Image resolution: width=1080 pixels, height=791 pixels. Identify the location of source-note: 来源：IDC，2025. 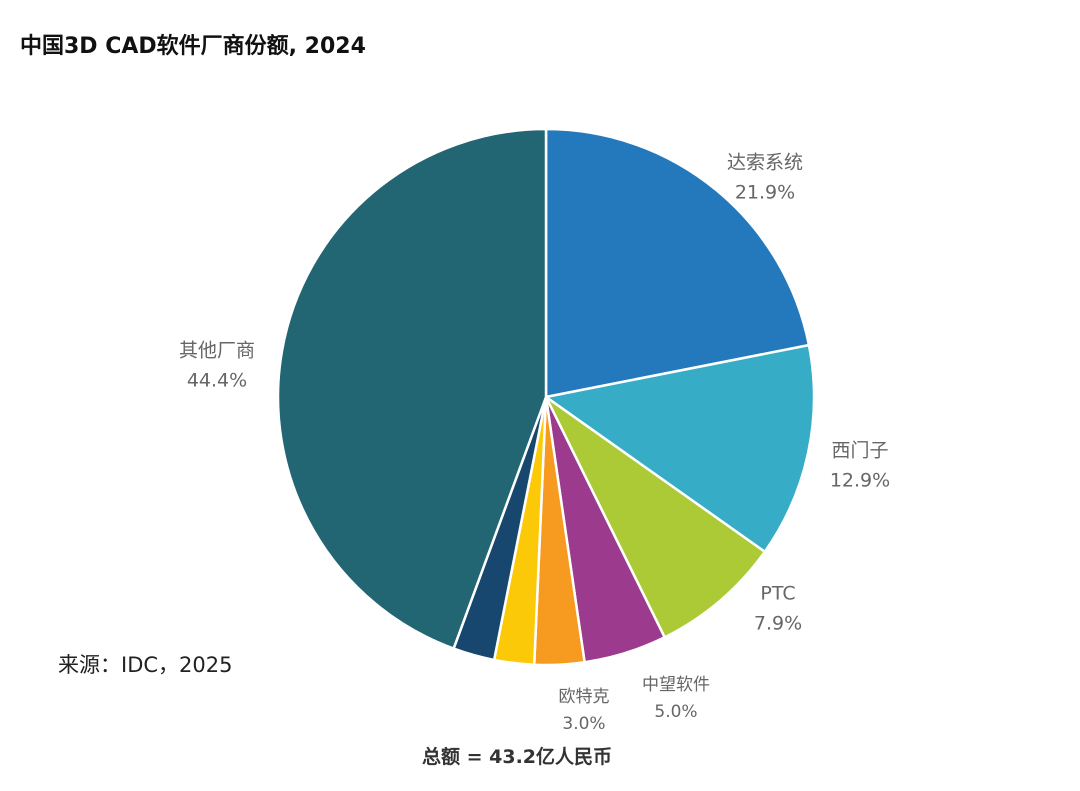
(145, 665).